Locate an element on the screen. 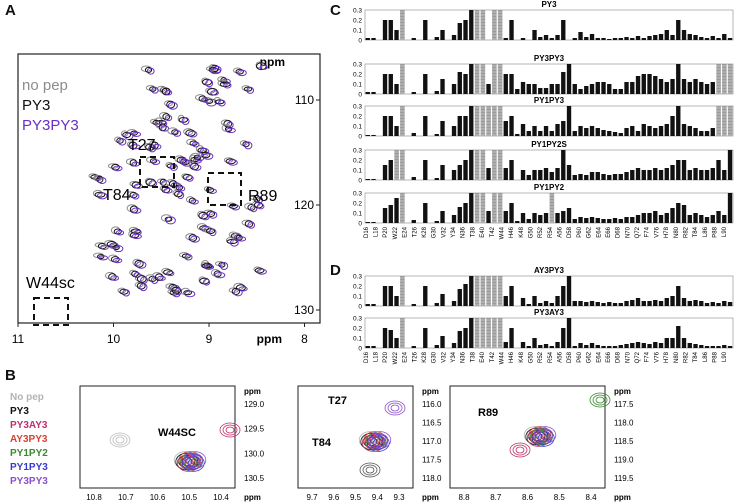 The height and width of the screenshot is (504, 738). residue-label: K48 is located at coordinates (522, 231).